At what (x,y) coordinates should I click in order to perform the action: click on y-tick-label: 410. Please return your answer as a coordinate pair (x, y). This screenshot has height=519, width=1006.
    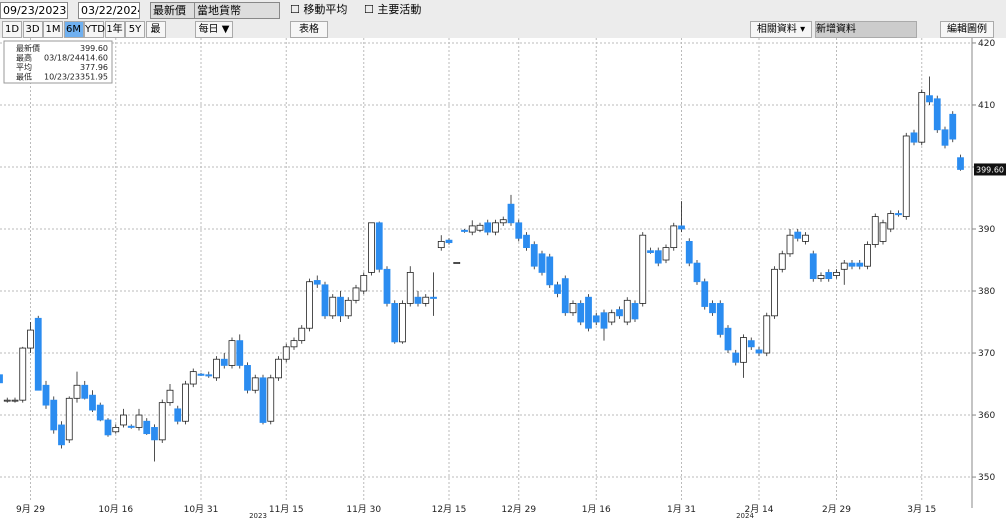
    Looking at the image, I should click on (986, 106).